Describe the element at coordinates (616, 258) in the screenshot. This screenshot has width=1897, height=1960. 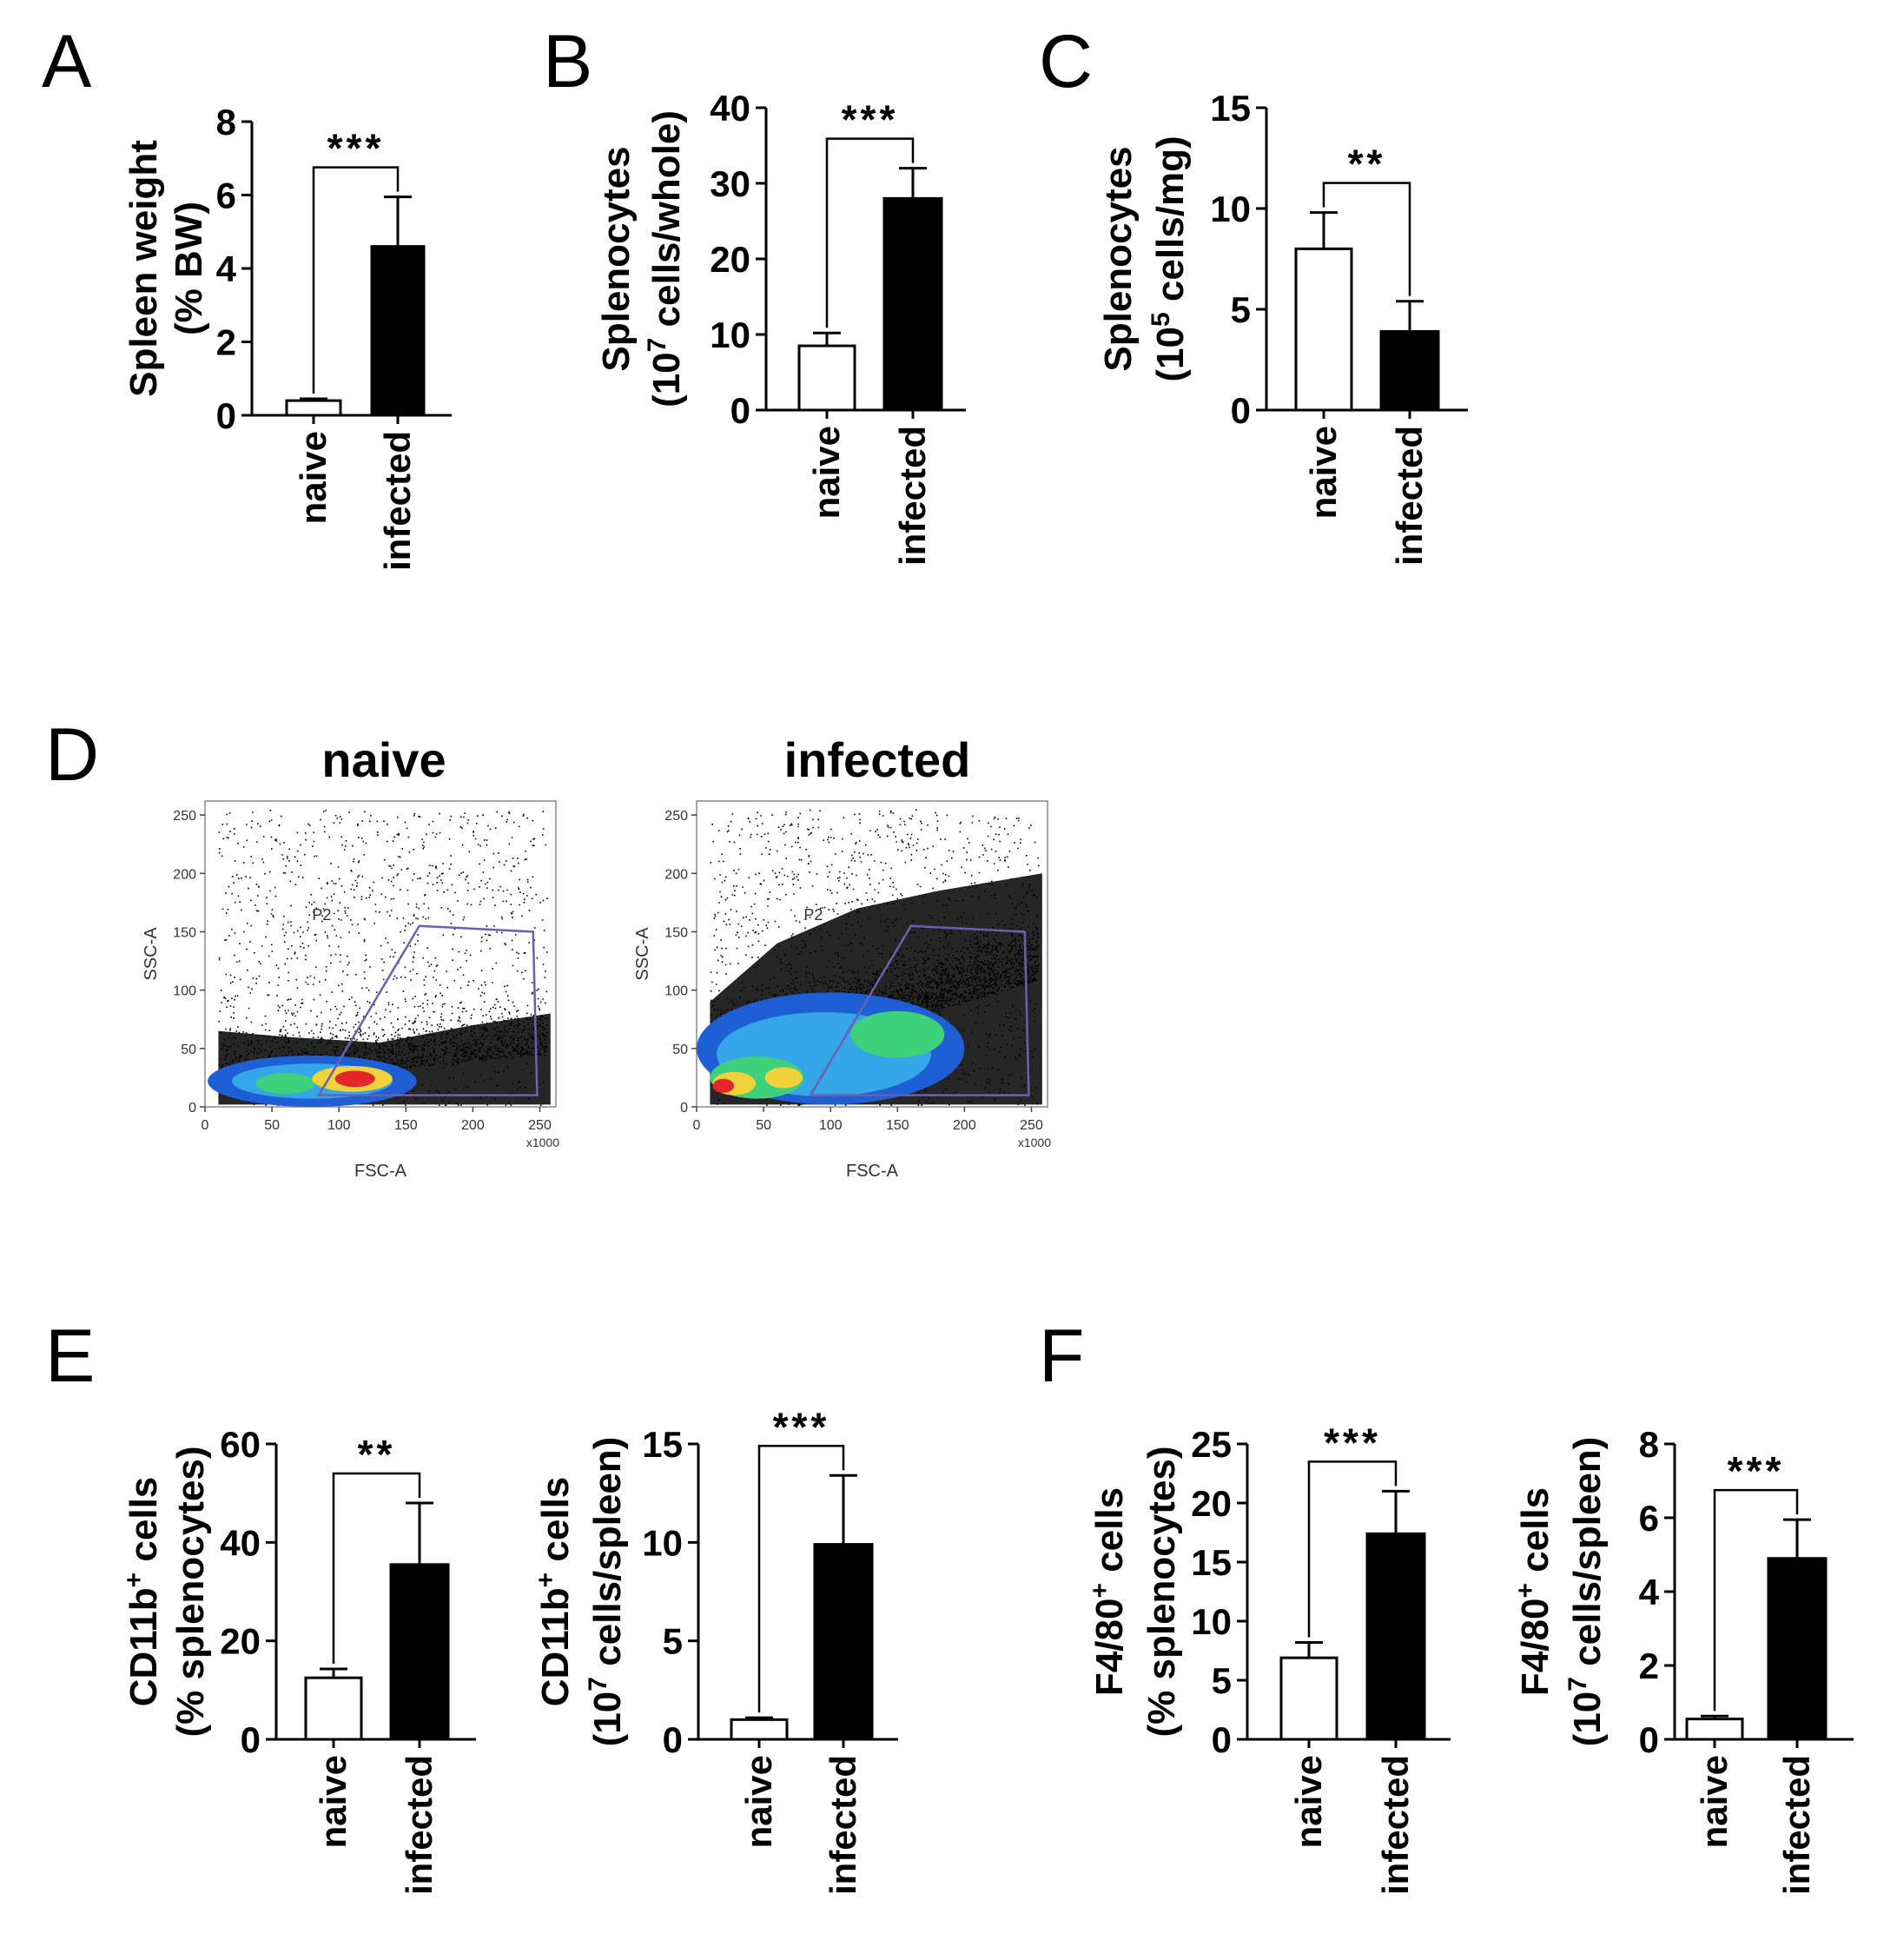
I see `y-axis-label-line1: Splenocytes` at that location.